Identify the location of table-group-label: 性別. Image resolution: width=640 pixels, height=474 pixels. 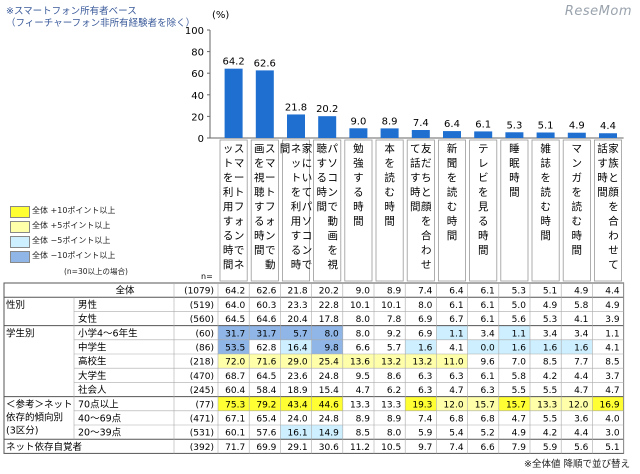
(15, 305).